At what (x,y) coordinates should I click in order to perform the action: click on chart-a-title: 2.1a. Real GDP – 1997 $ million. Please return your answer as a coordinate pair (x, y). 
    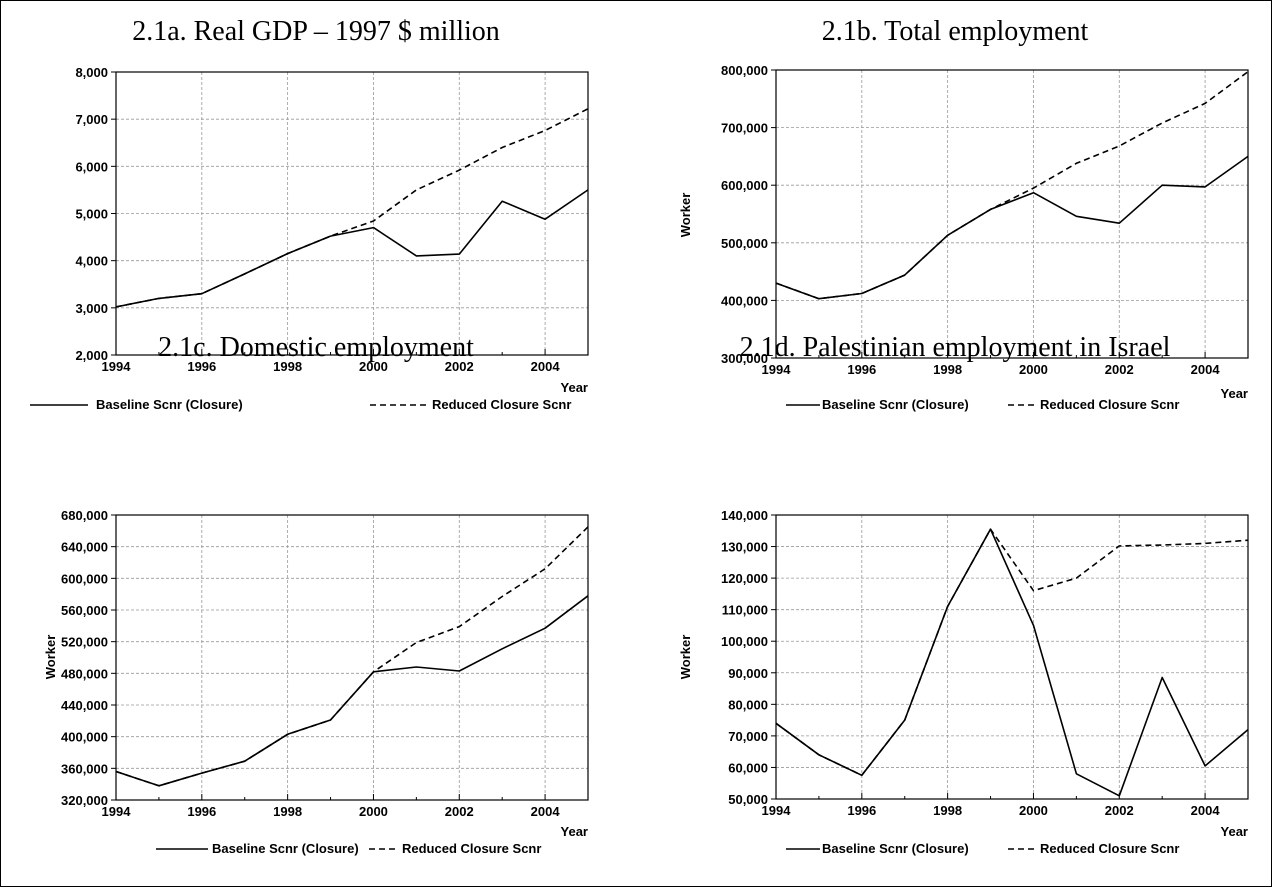
    Looking at the image, I should click on (316, 31).